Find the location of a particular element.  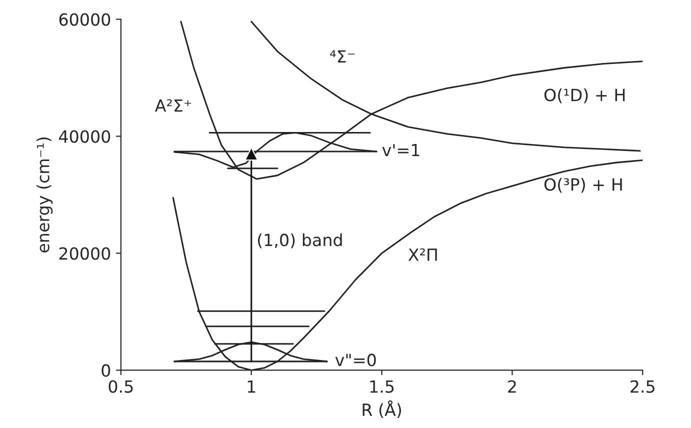

x-tick-label: 1.5 is located at coordinates (382, 386).